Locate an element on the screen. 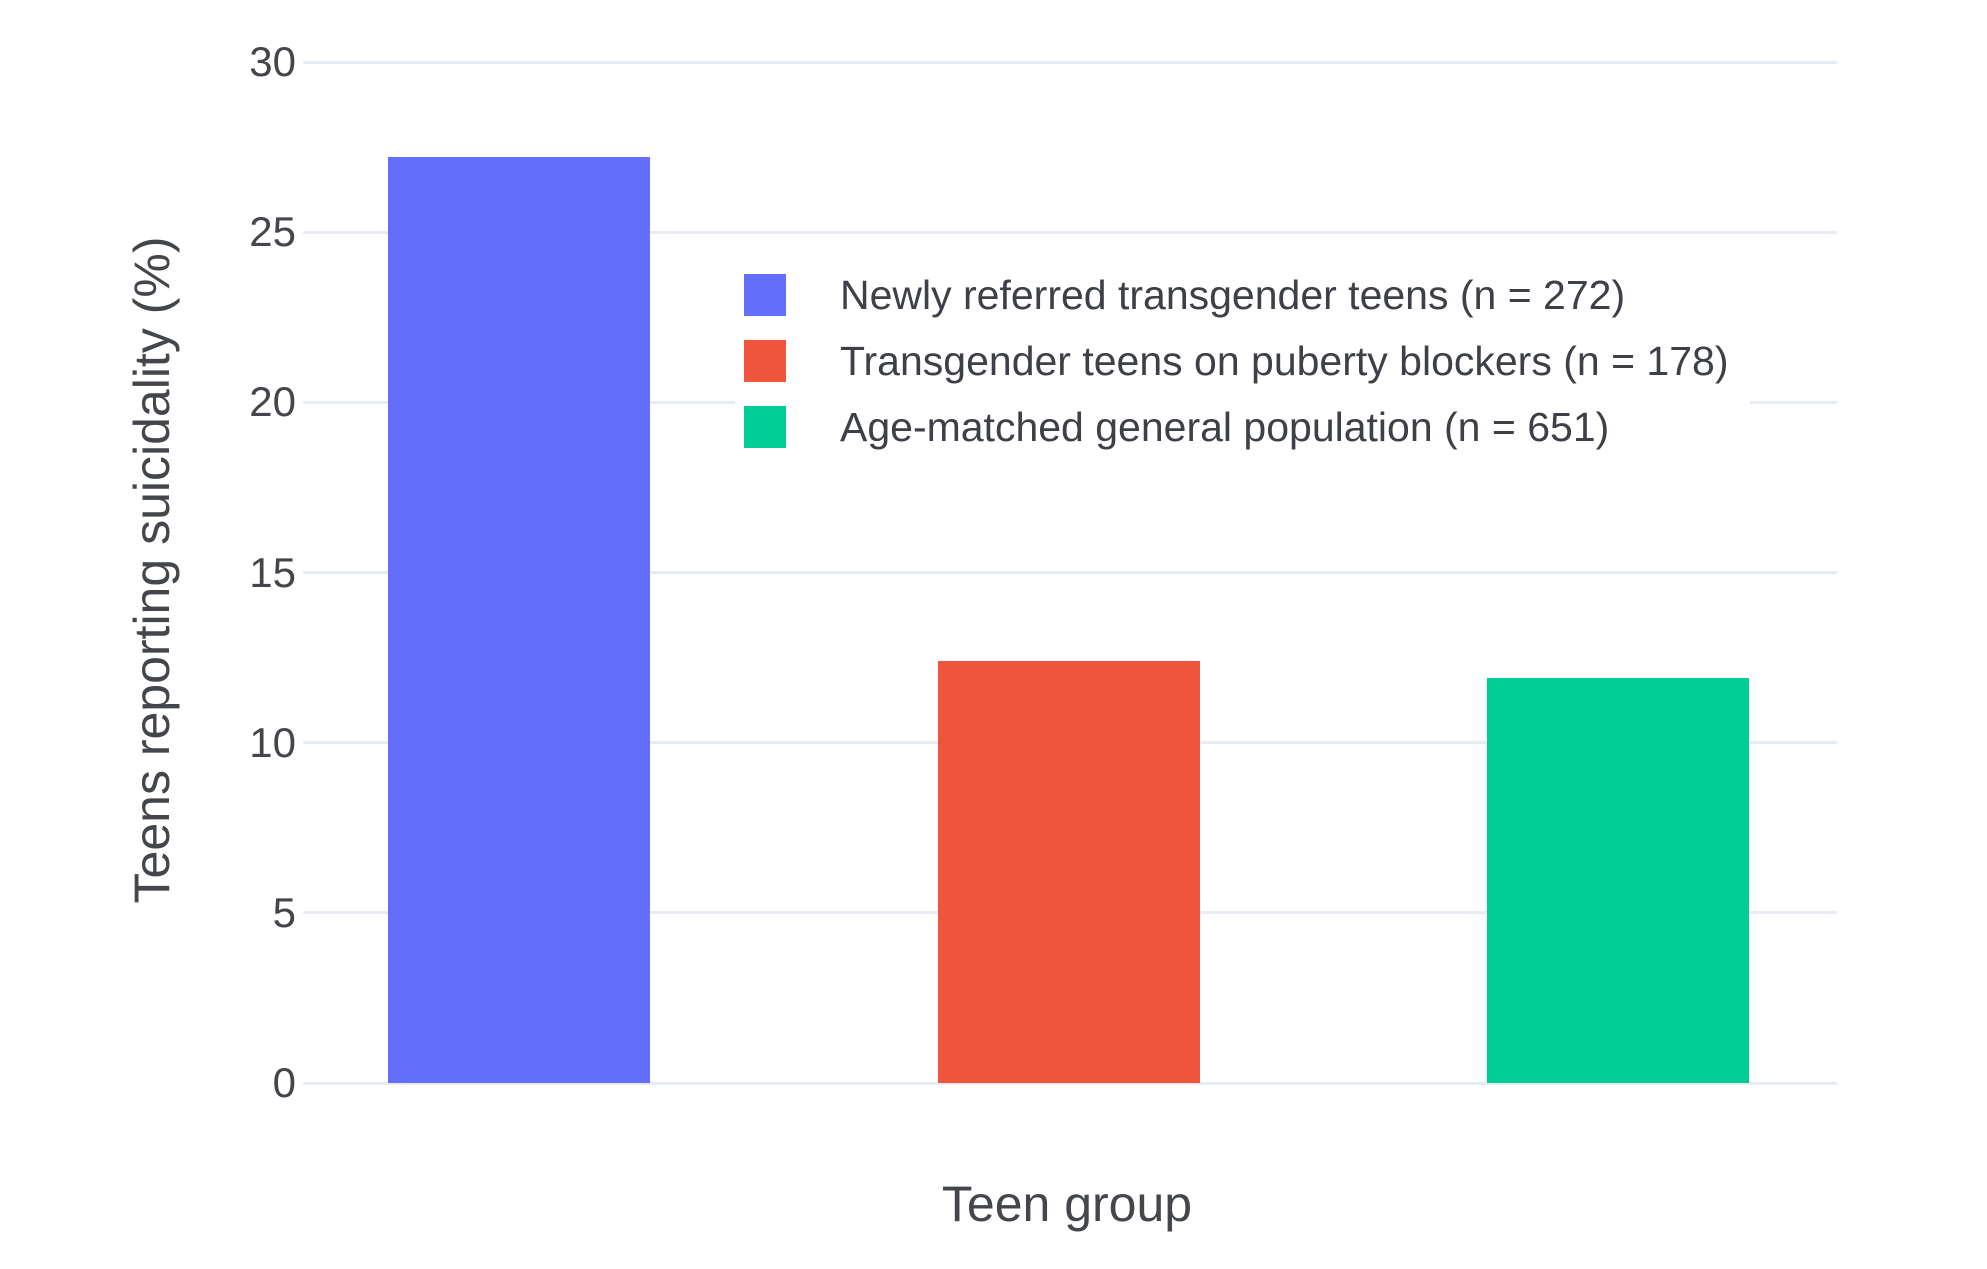 Image resolution: width=1987 pixels, height=1269 pixels. y-tick-label: 10 is located at coordinates (272, 742).